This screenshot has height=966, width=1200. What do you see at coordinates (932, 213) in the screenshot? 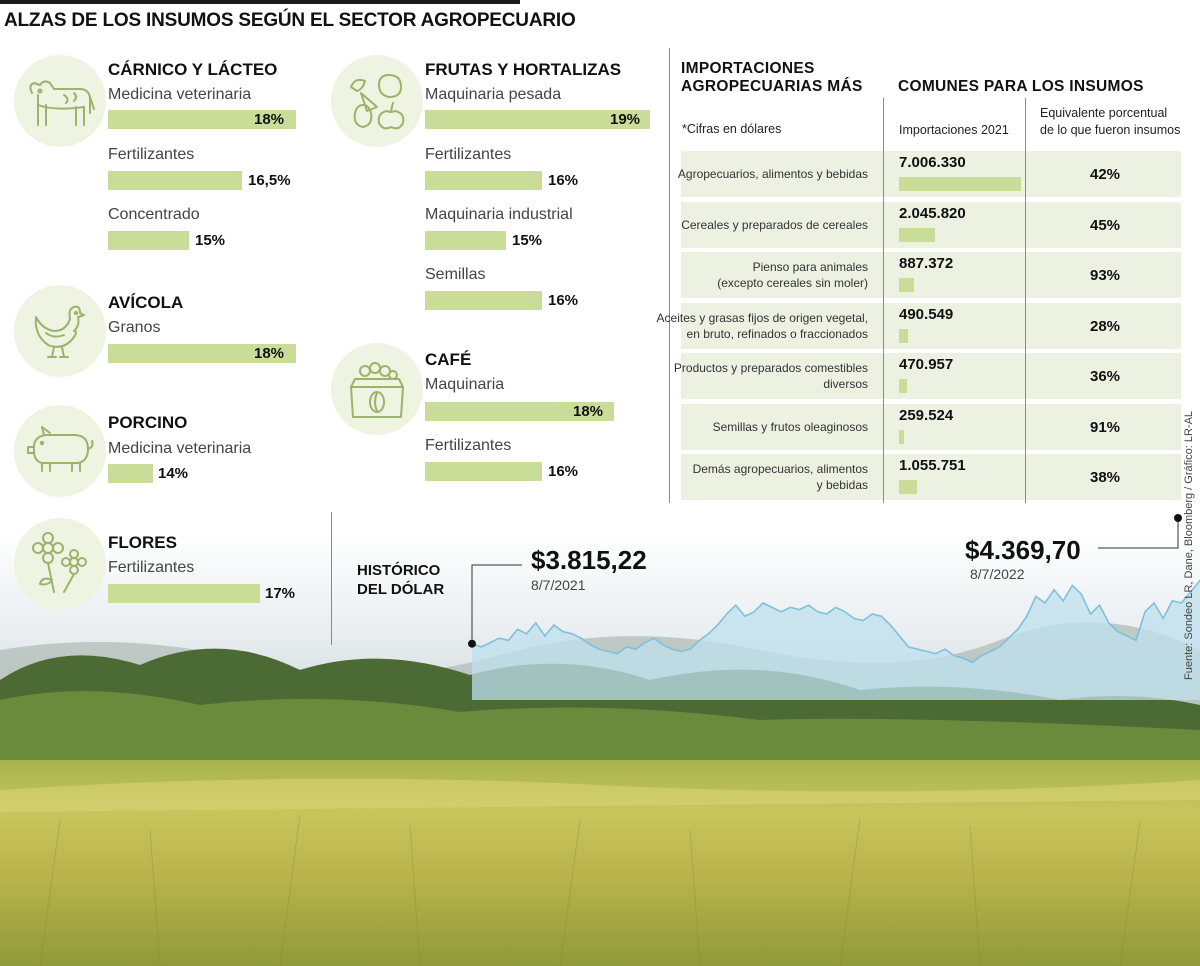
I see `row-value: 2.045.820` at bounding box center [932, 213].